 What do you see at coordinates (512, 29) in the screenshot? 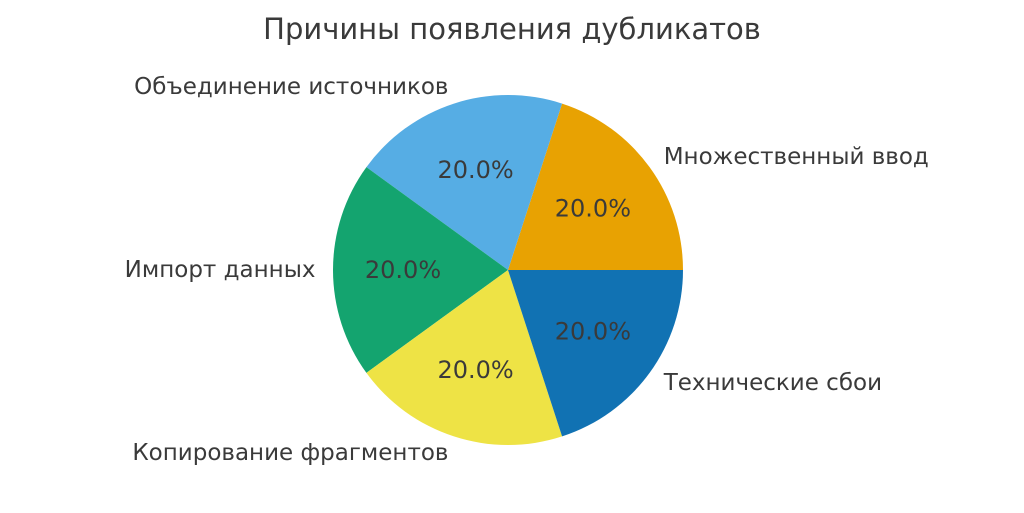
I see `chart-title: Причины появления дубликатов` at bounding box center [512, 29].